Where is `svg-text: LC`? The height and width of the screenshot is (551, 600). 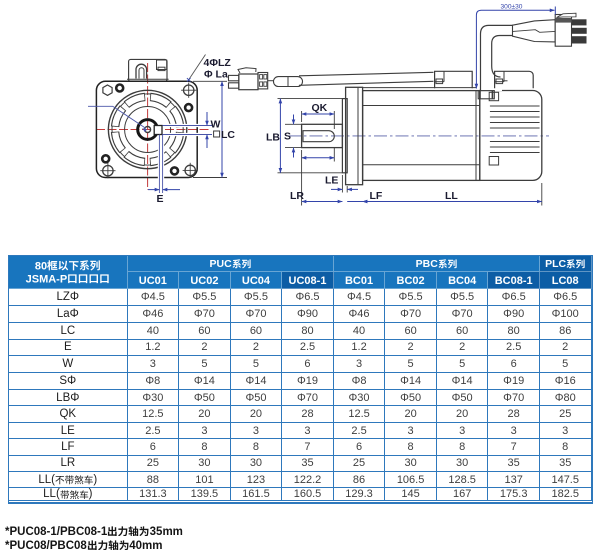 svg-text: LC is located at coordinates (228, 135).